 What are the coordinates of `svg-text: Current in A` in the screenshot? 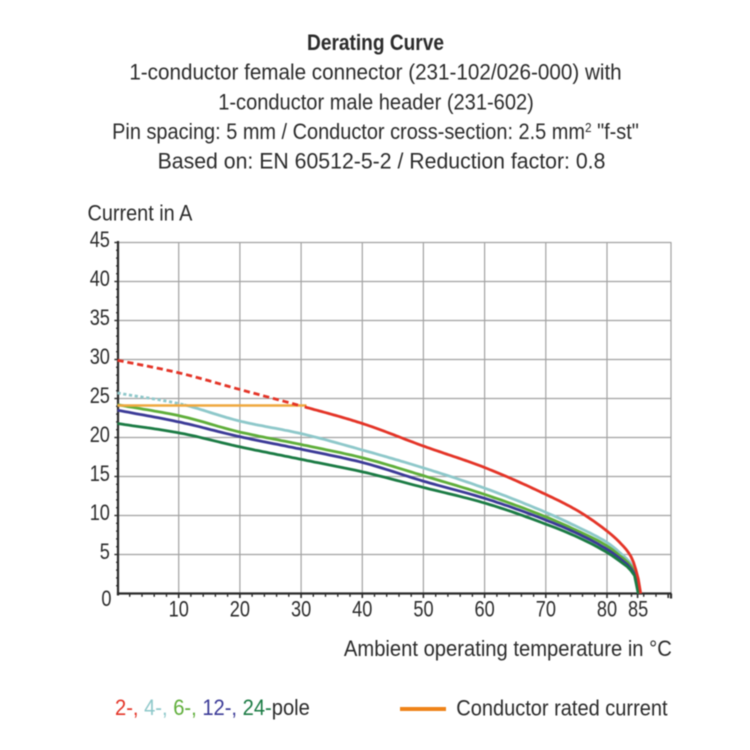 It's located at (140, 214).